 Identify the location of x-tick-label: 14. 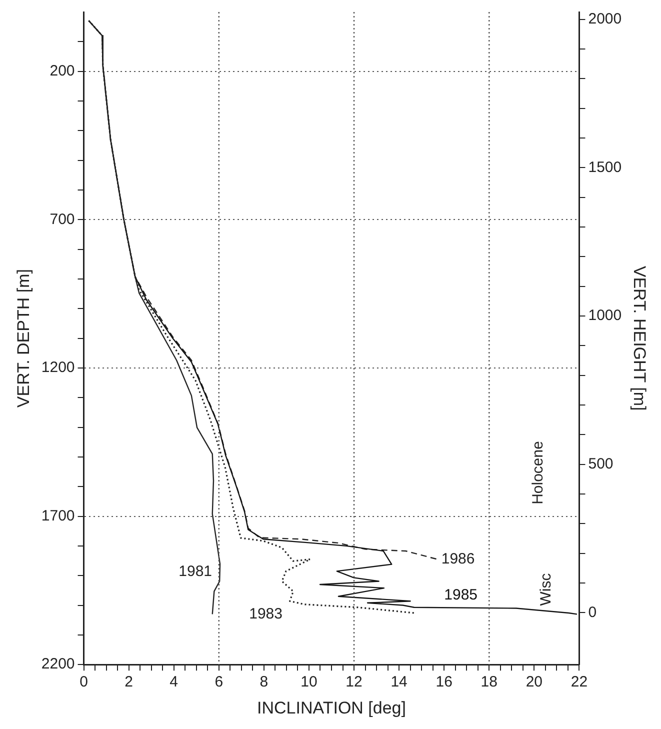
(399, 682).